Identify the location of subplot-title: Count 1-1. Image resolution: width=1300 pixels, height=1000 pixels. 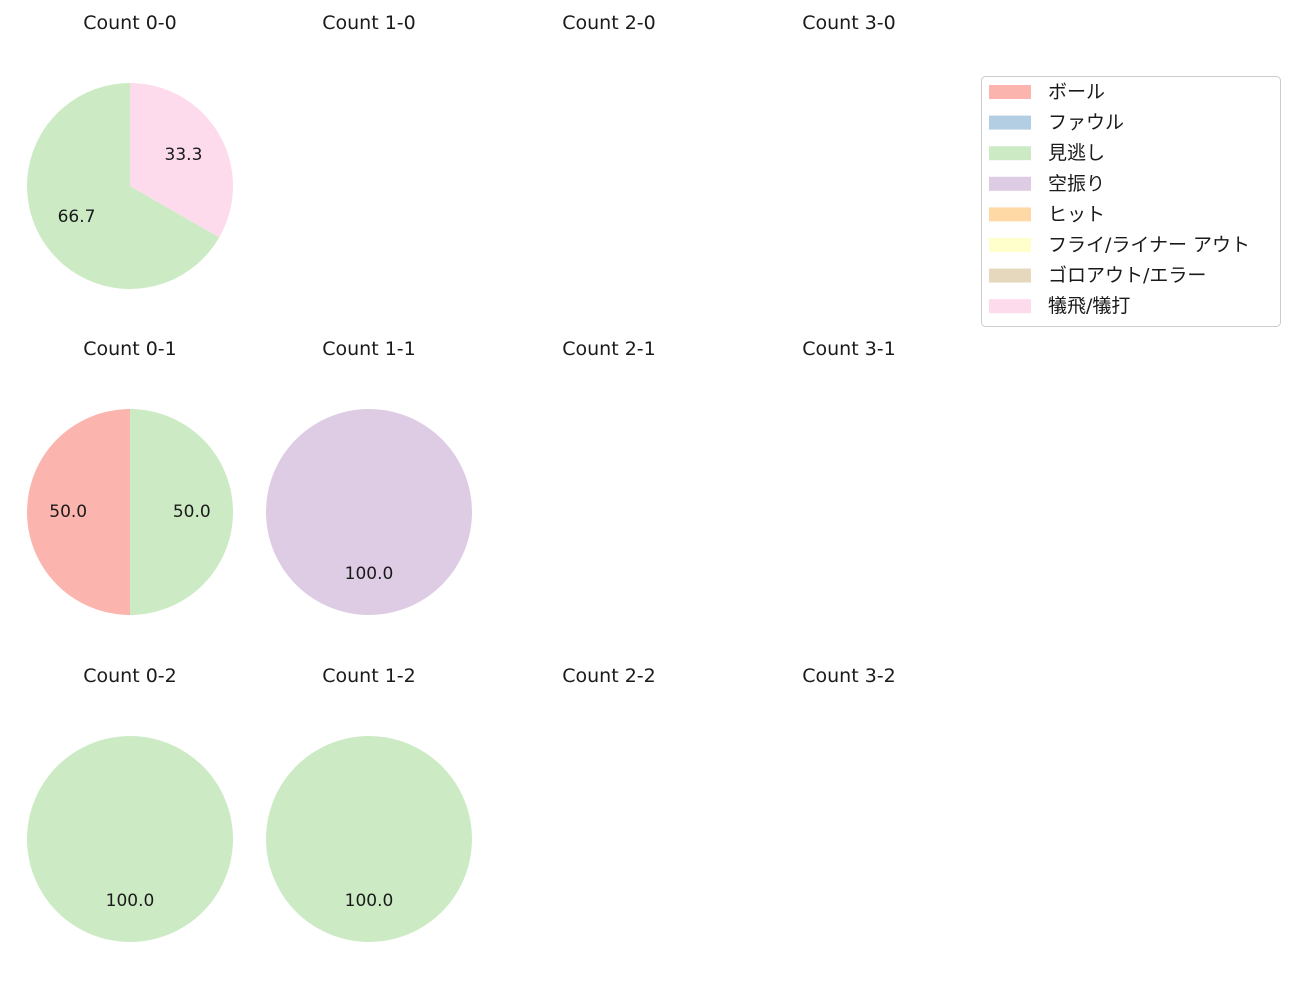
(369, 349).